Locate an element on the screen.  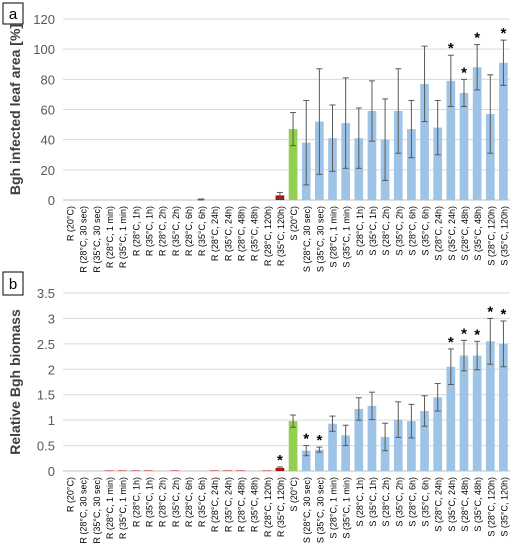
x-tick-label: R (28°C, 1h) is located at coordinates (136, 231).